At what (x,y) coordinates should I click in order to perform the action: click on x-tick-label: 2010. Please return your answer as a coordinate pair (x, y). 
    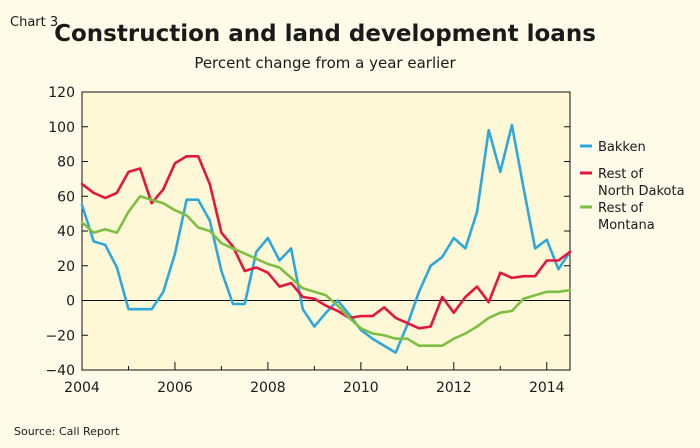
    Looking at the image, I should click on (361, 388).